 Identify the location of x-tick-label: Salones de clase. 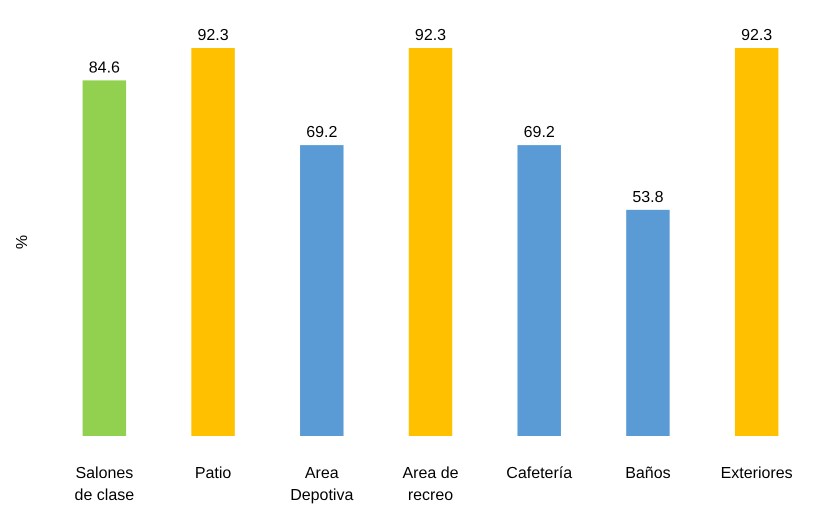
(104, 484).